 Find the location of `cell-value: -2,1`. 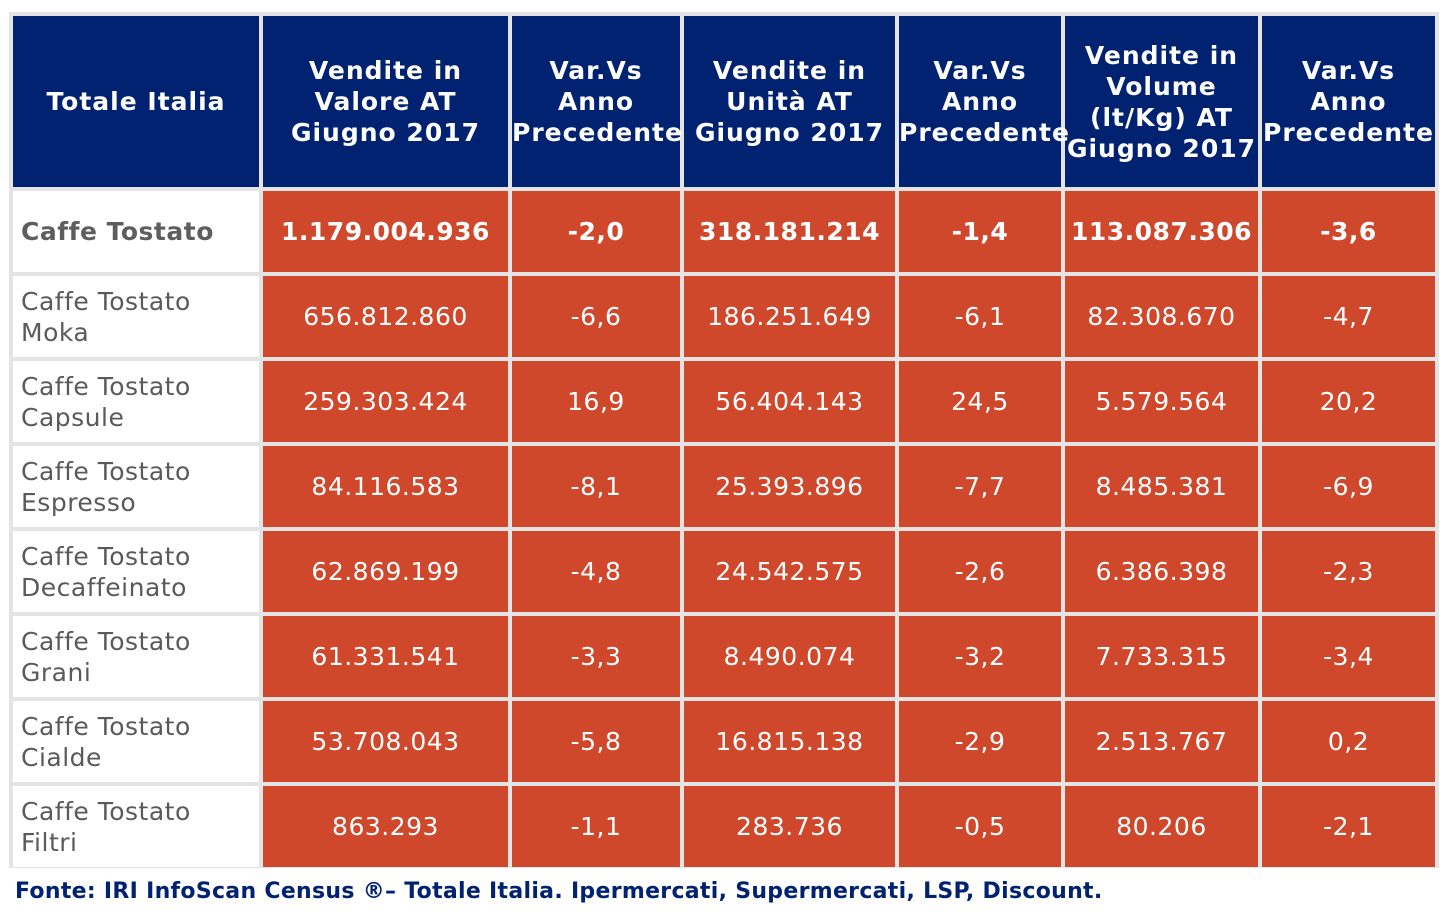

cell-value: -2,1 is located at coordinates (1348, 826).